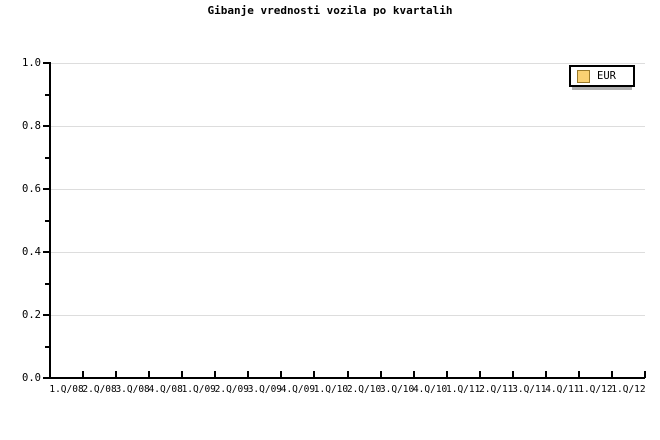  What do you see at coordinates (31, 126) in the screenshot?
I see `y-axis-label: 0.8` at bounding box center [31, 126].